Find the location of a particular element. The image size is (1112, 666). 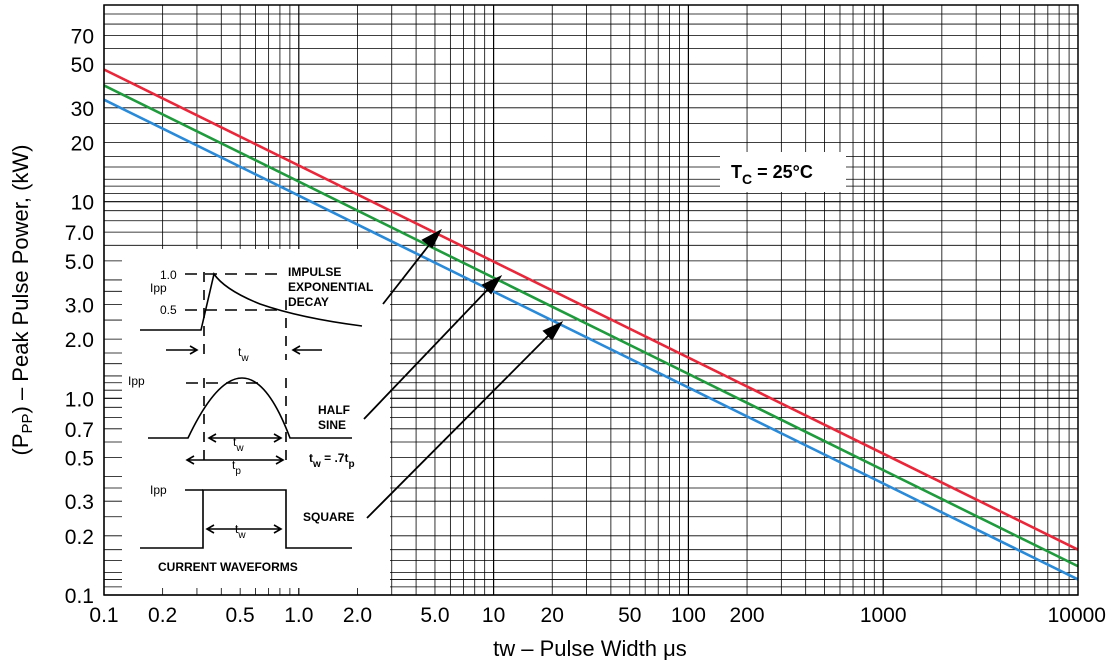

impulse-label-3: DECAY is located at coordinates (308, 302).